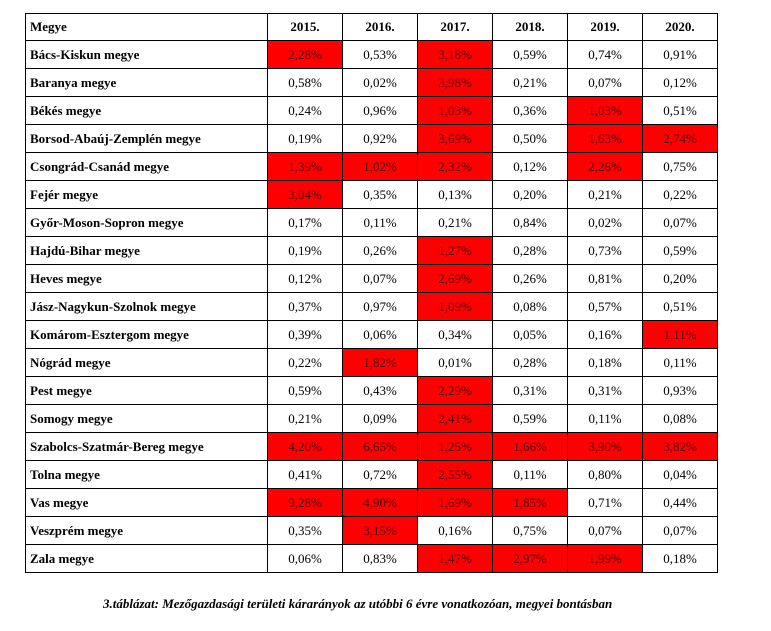 This screenshot has width=771, height=631. What do you see at coordinates (605, 306) in the screenshot?
I see `damage-ratio-cell: 0,57%` at bounding box center [605, 306].